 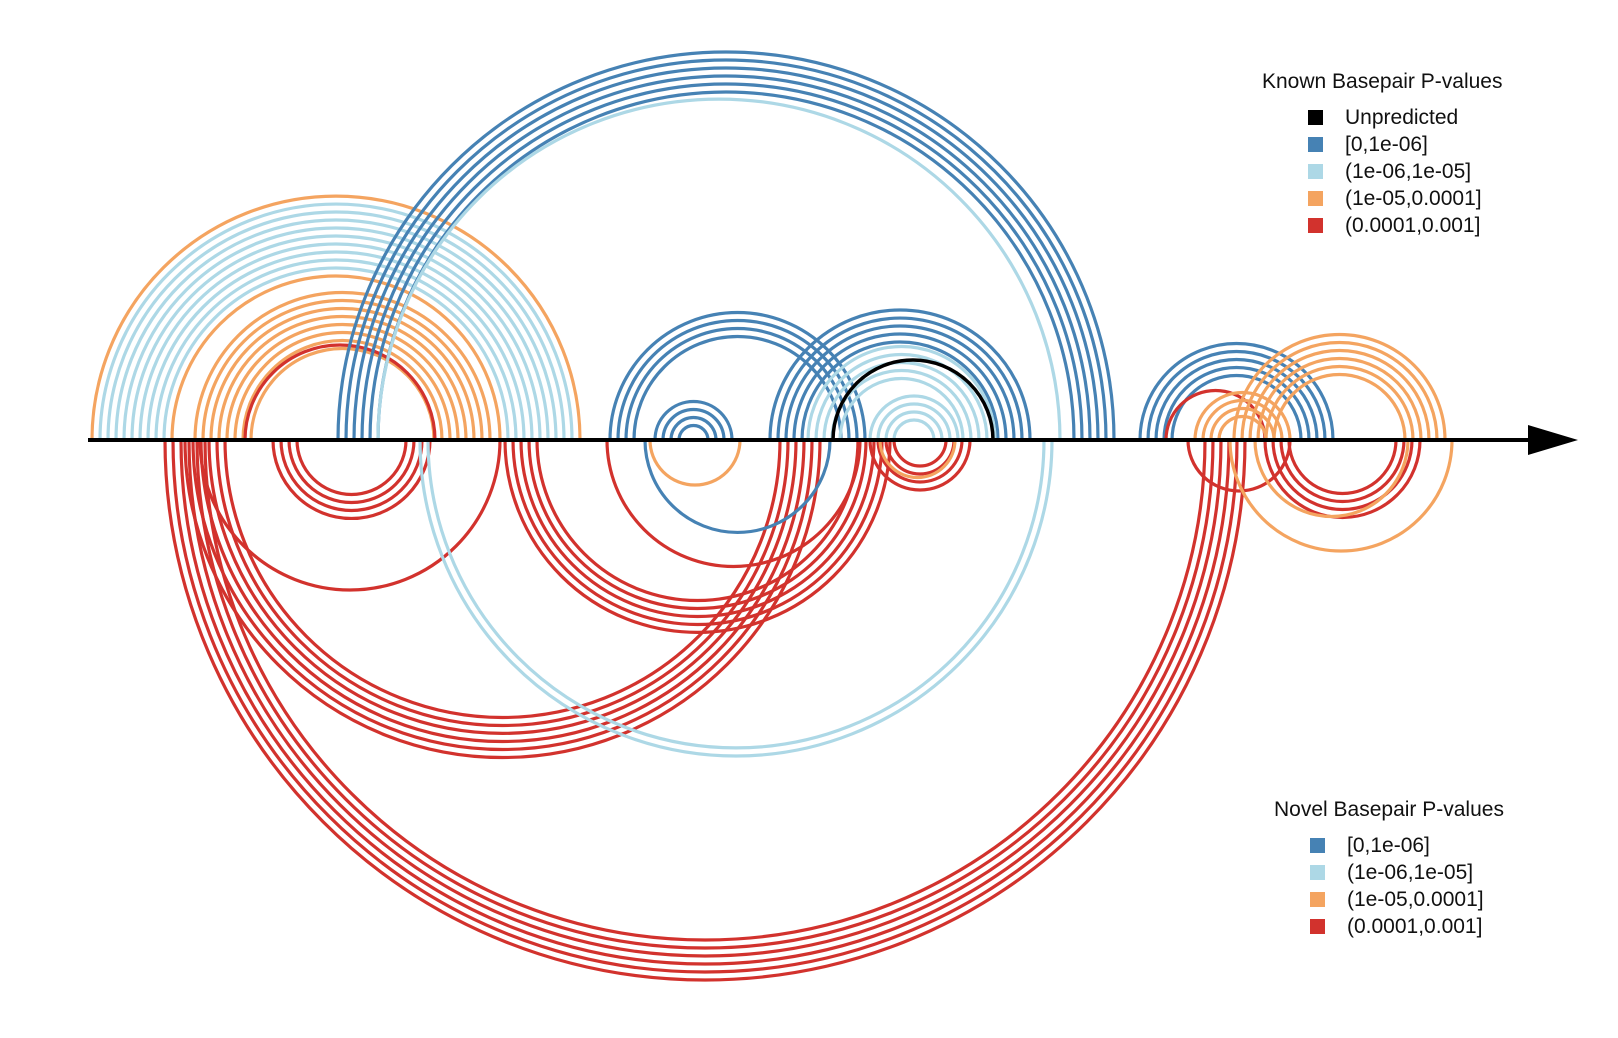 I want to click on novel-arc-bundle-g, so click(x=733, y=504).